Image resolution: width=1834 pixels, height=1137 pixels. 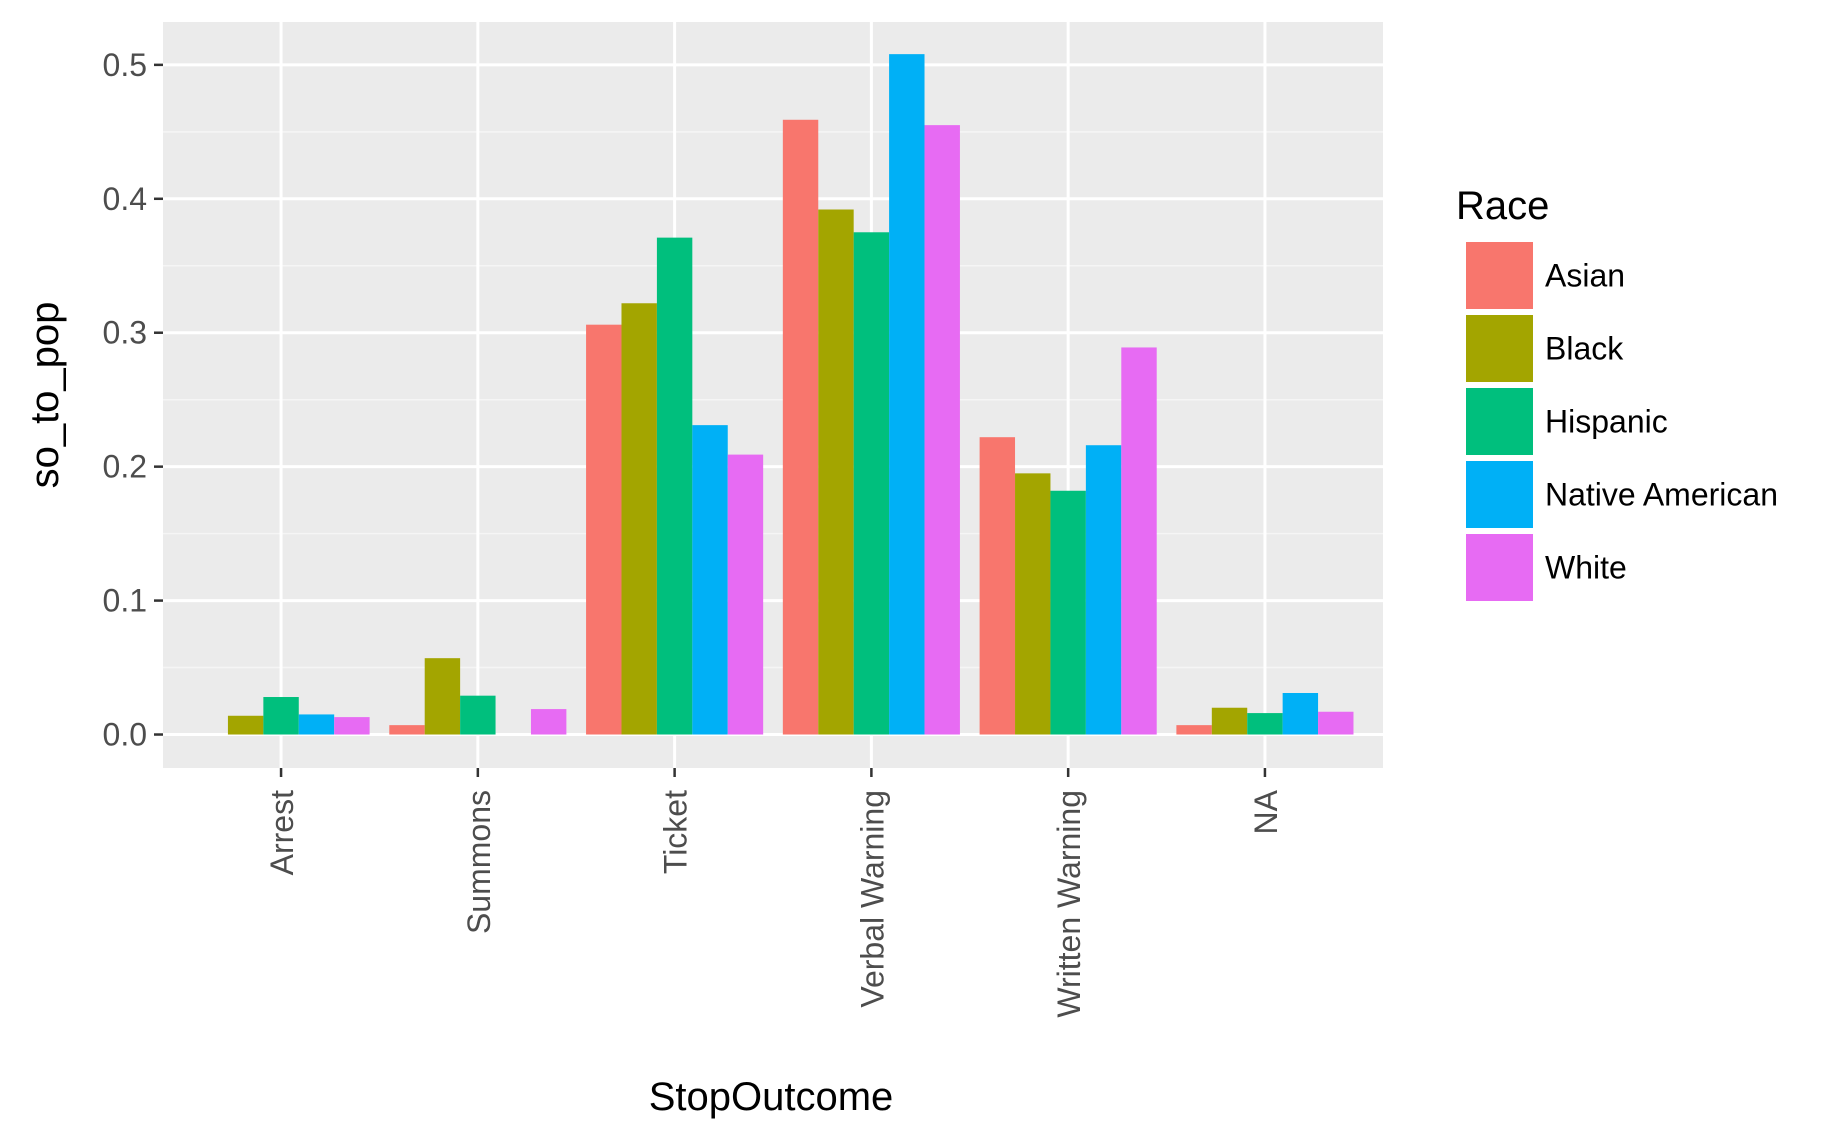 What do you see at coordinates (1499, 348) in the screenshot?
I see `legend-key-black` at bounding box center [1499, 348].